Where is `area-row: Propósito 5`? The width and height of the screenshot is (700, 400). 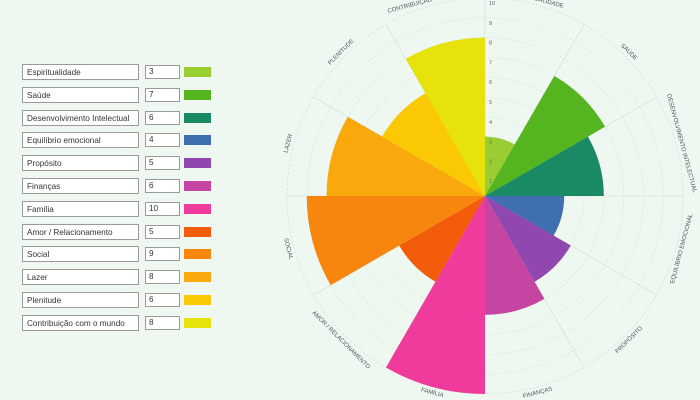 area-row: Propósito 5 is located at coordinates (122, 164).